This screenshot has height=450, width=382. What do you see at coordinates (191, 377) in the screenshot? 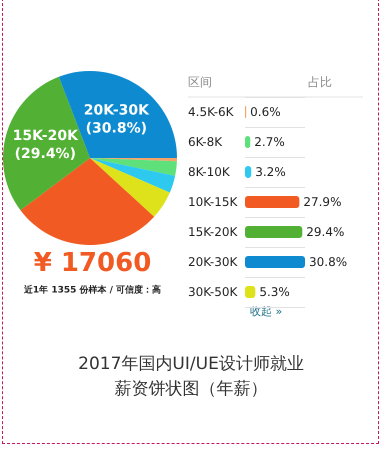
I see `text: 2017年国内UI/UE设计师就业薪资饼状图（年薪）` at bounding box center [191, 377].